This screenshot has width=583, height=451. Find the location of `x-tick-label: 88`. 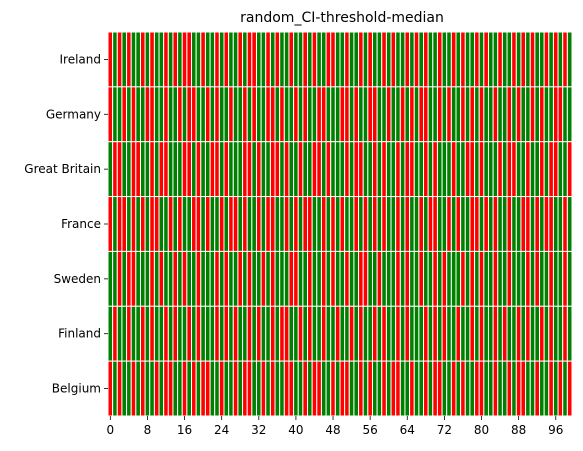

x-tick-label: 88 is located at coordinates (518, 430).